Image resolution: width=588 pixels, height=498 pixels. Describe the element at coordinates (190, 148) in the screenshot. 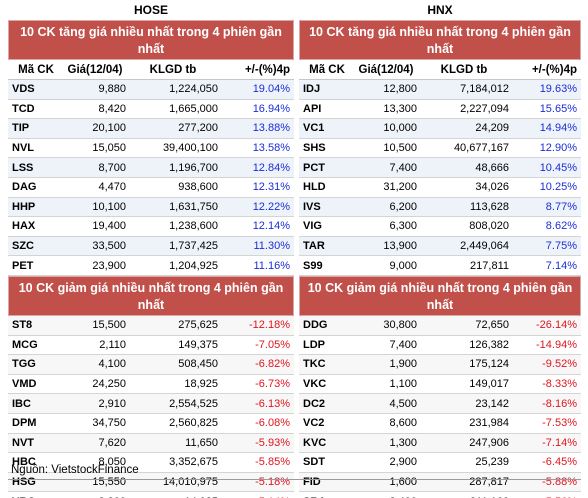

I see `avg-volume: 39,400,100` at that location.